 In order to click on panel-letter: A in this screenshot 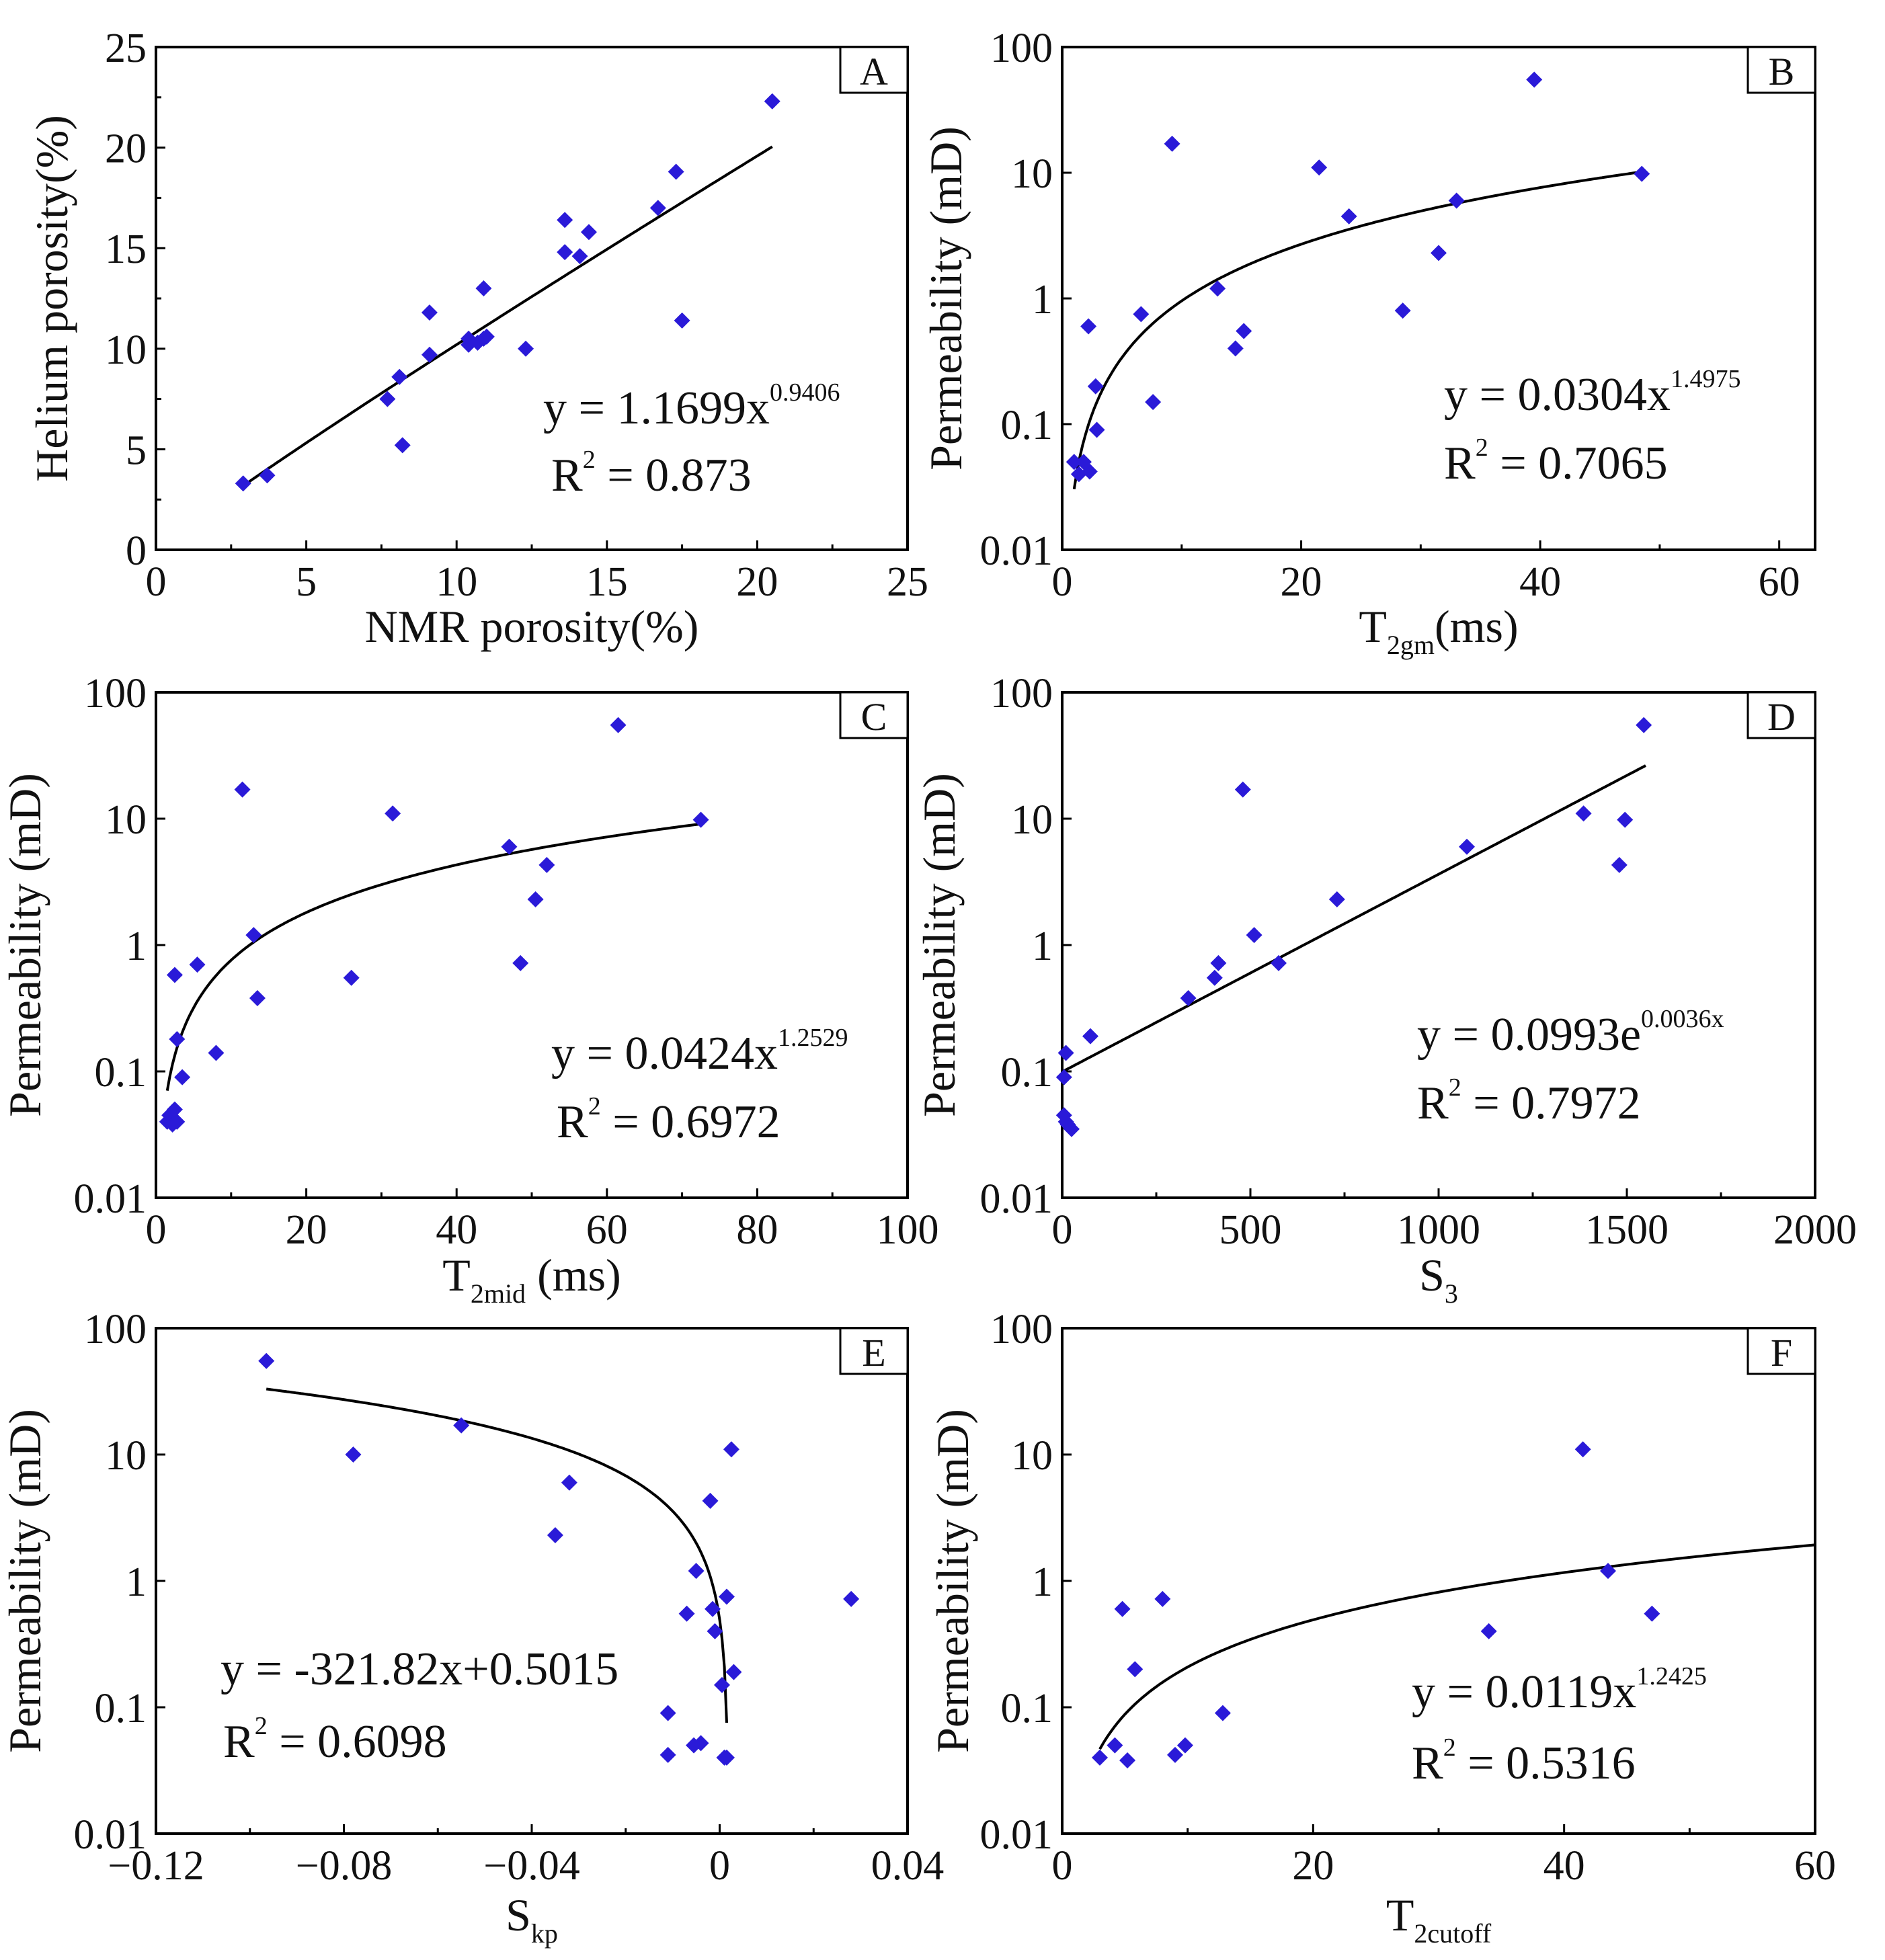, I will do `click(874, 72)`.